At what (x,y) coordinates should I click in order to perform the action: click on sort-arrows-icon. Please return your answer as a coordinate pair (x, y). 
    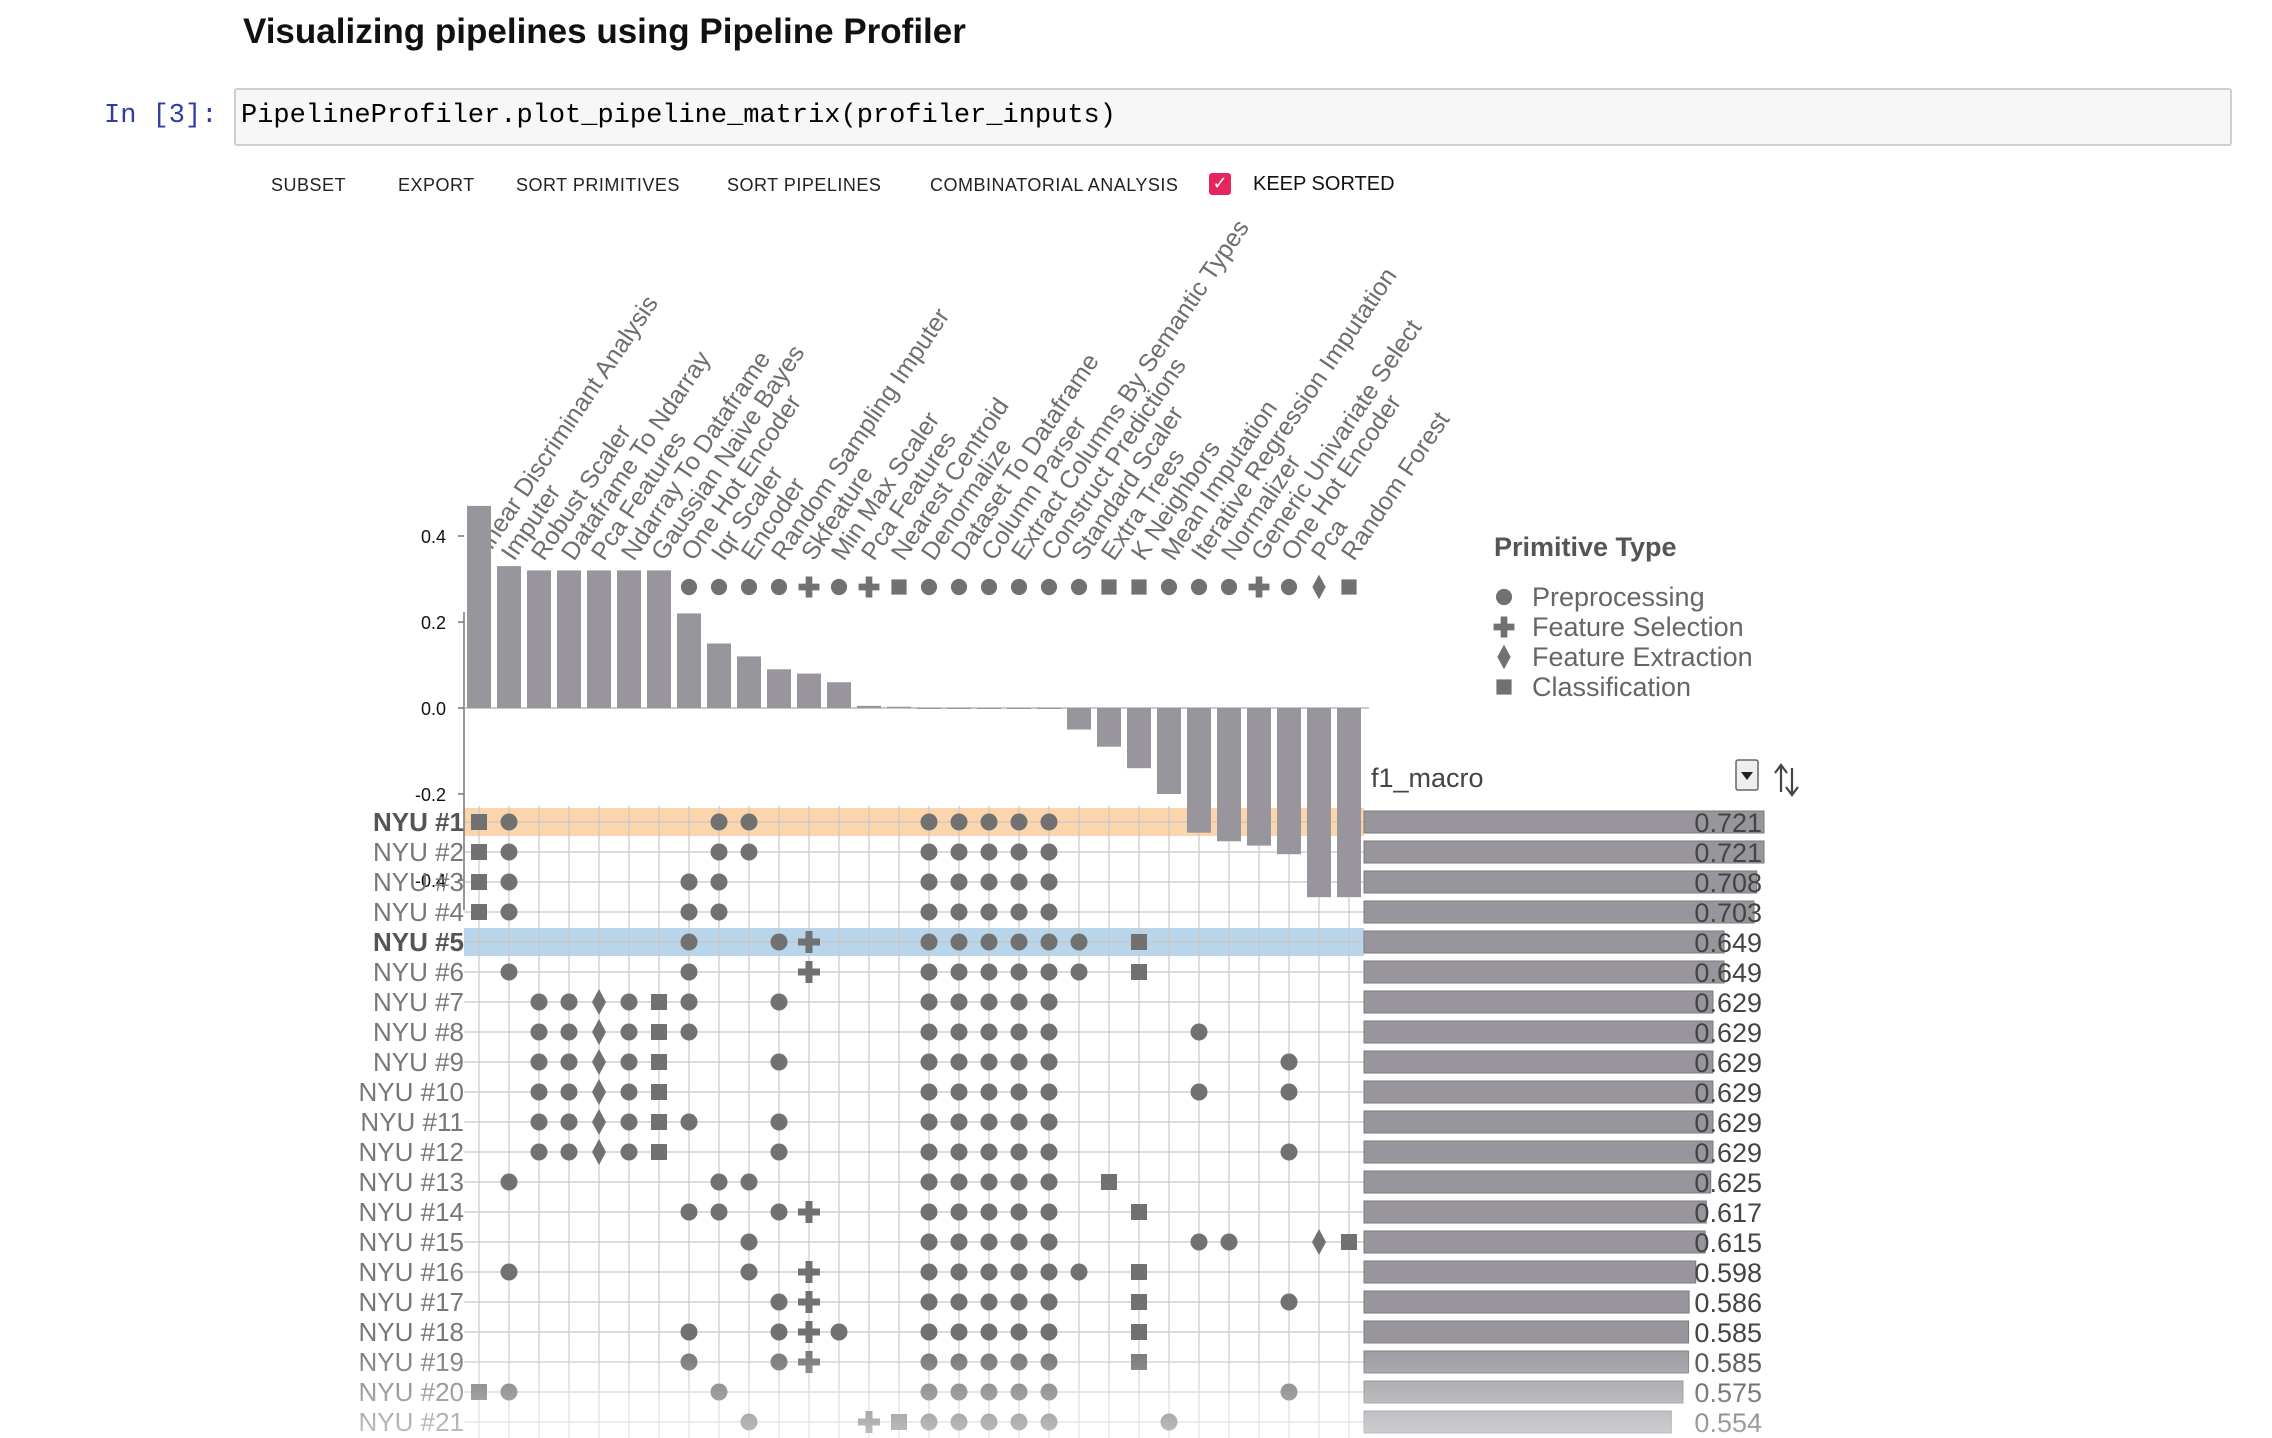
    Looking at the image, I should click on (1786, 780).